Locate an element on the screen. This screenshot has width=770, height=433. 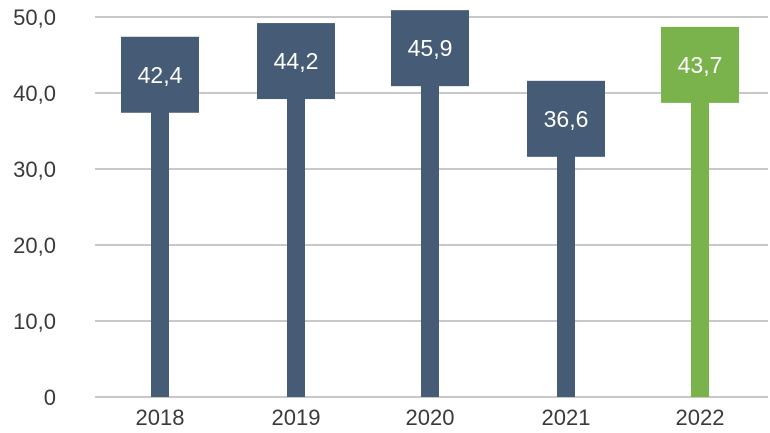
y-tick-label: 50,0 is located at coordinates (34, 17).